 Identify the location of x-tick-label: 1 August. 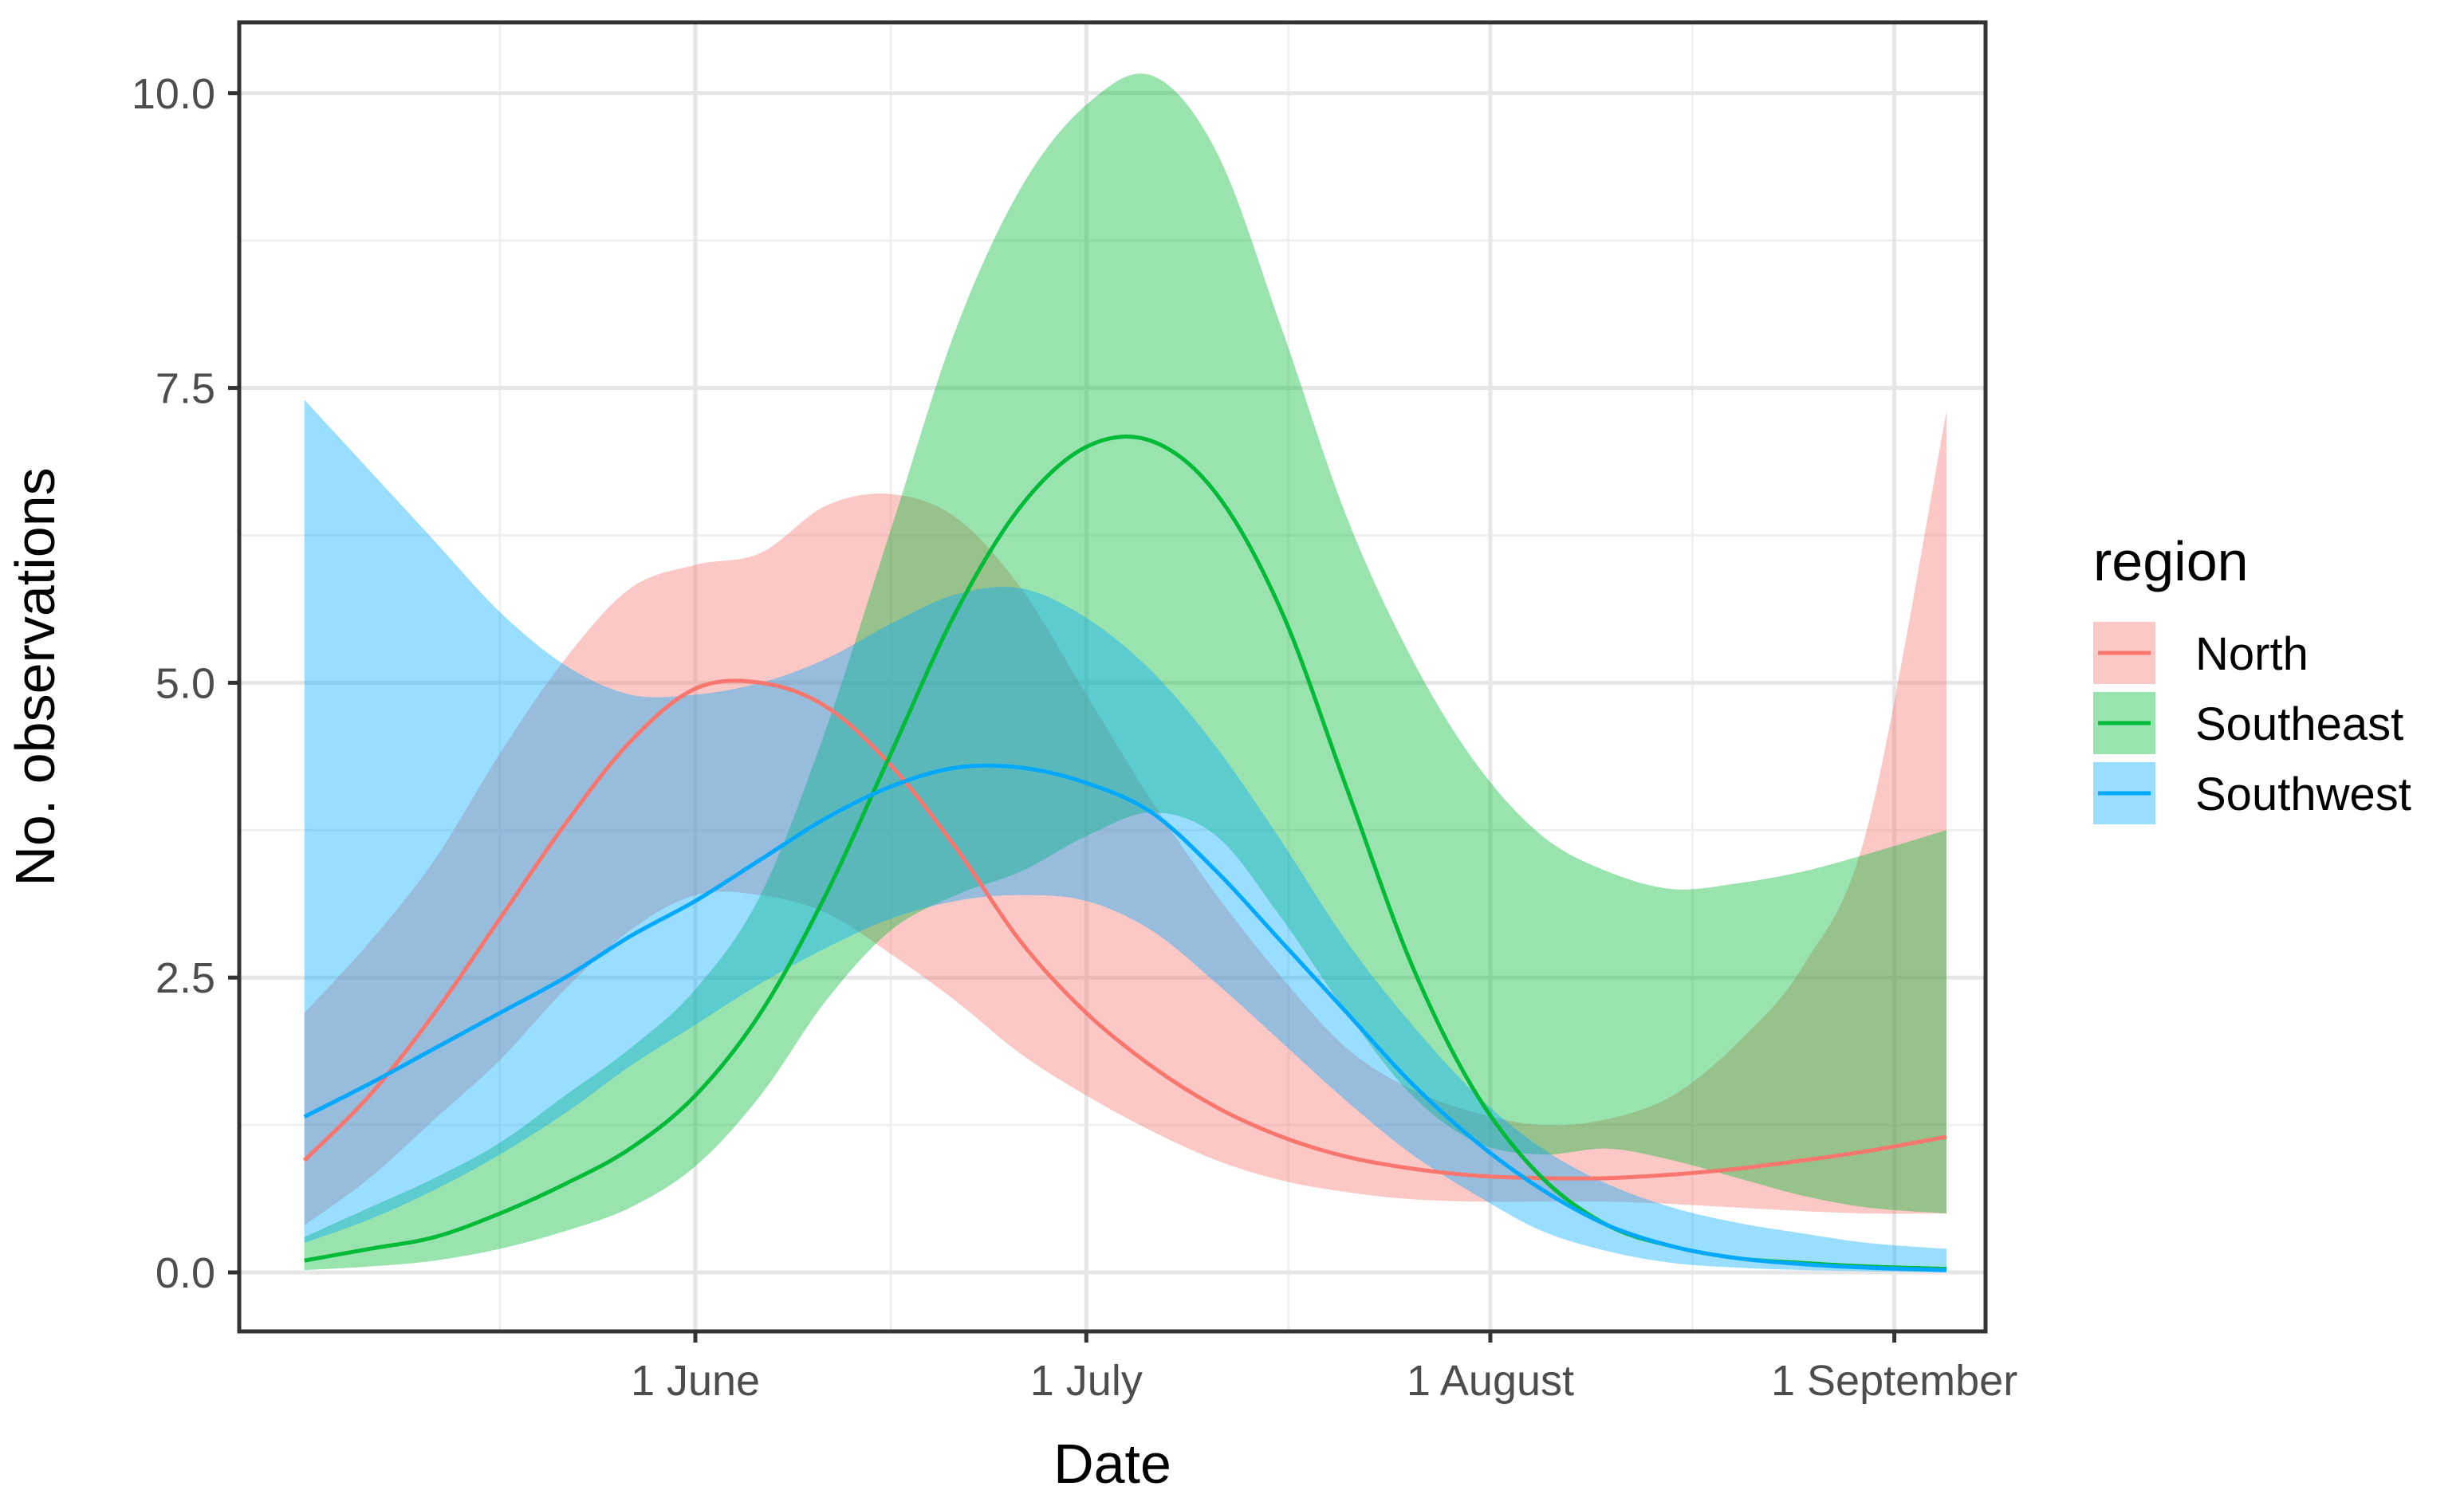
(1490, 1381).